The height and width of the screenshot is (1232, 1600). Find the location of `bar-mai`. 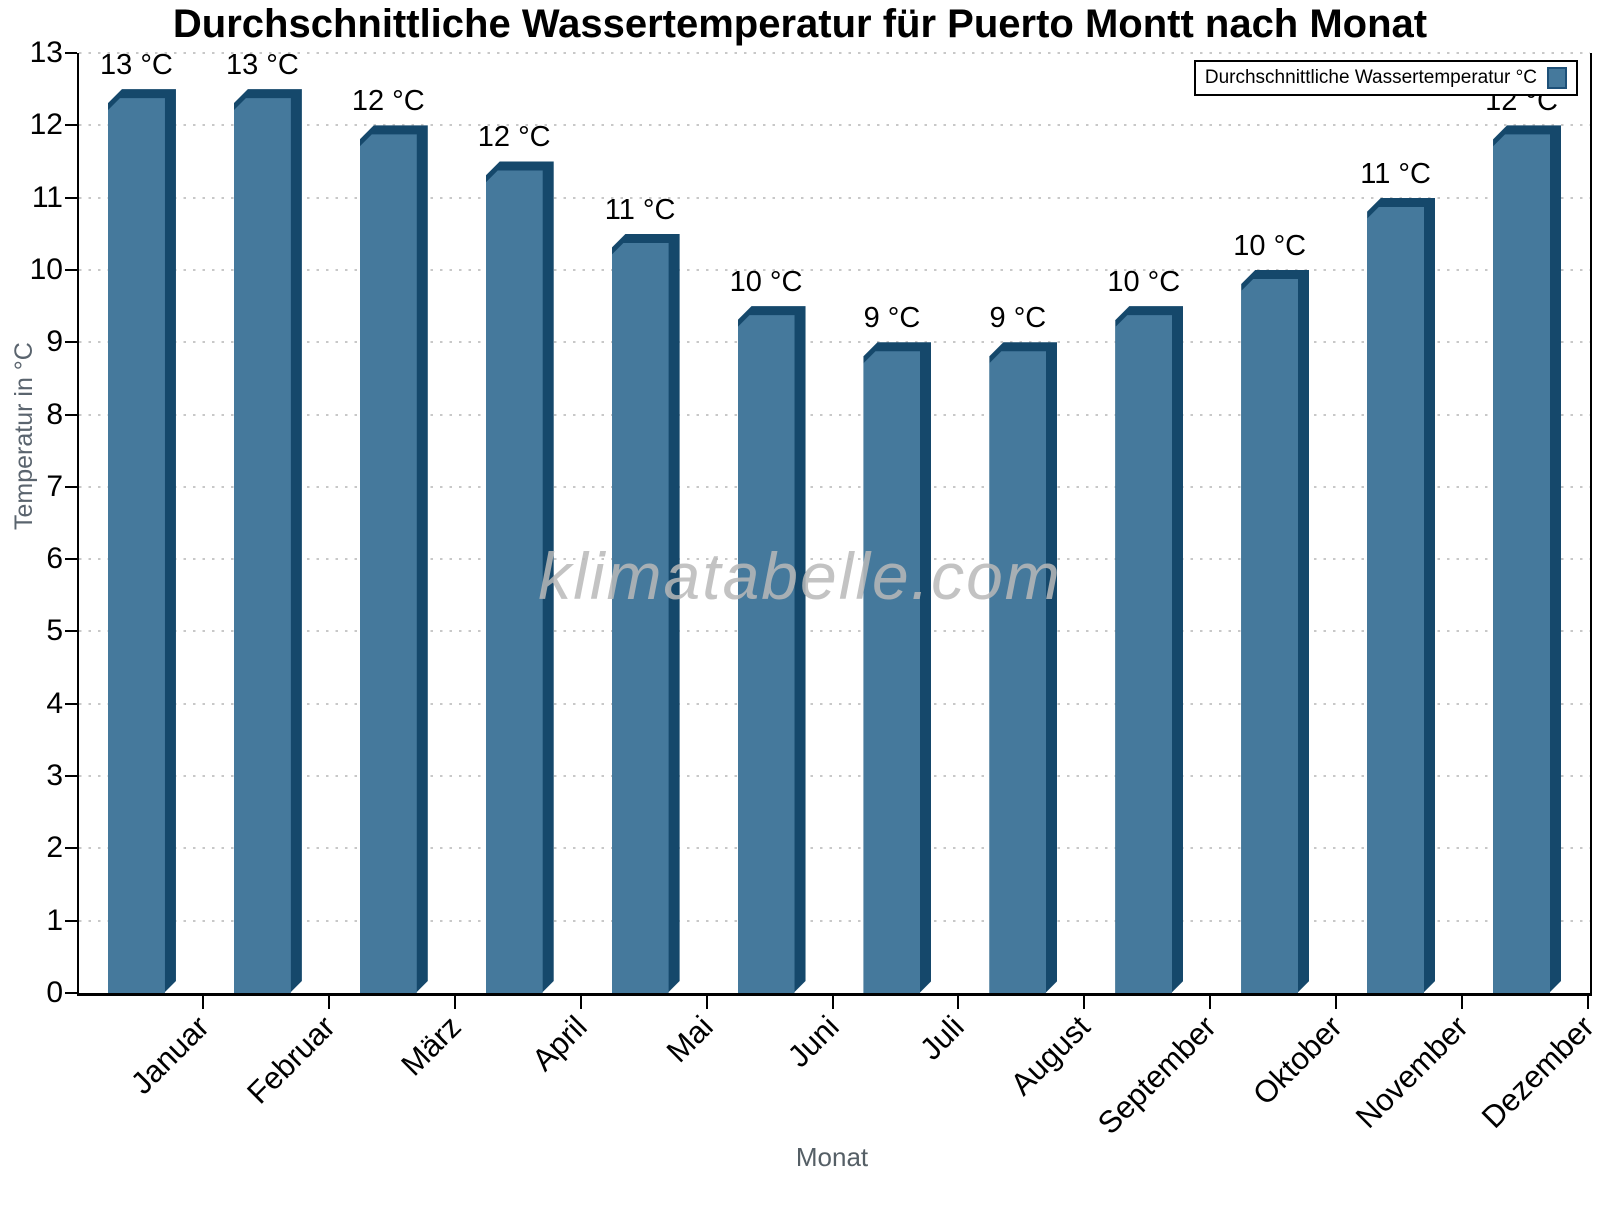

bar-mai is located at coordinates (645, 613).